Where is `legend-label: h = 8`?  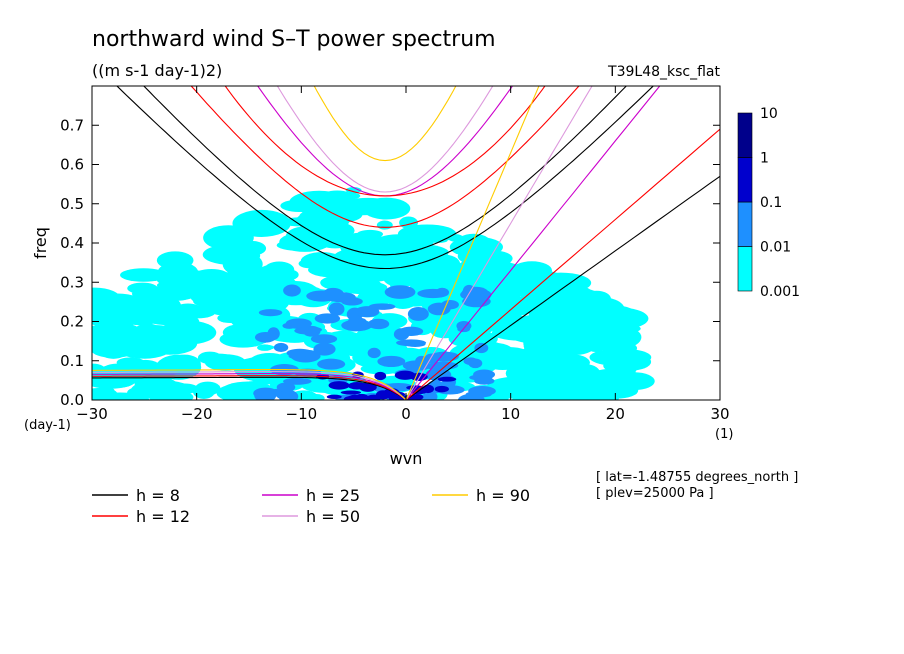
legend-label: h = 8 is located at coordinates (158, 495).